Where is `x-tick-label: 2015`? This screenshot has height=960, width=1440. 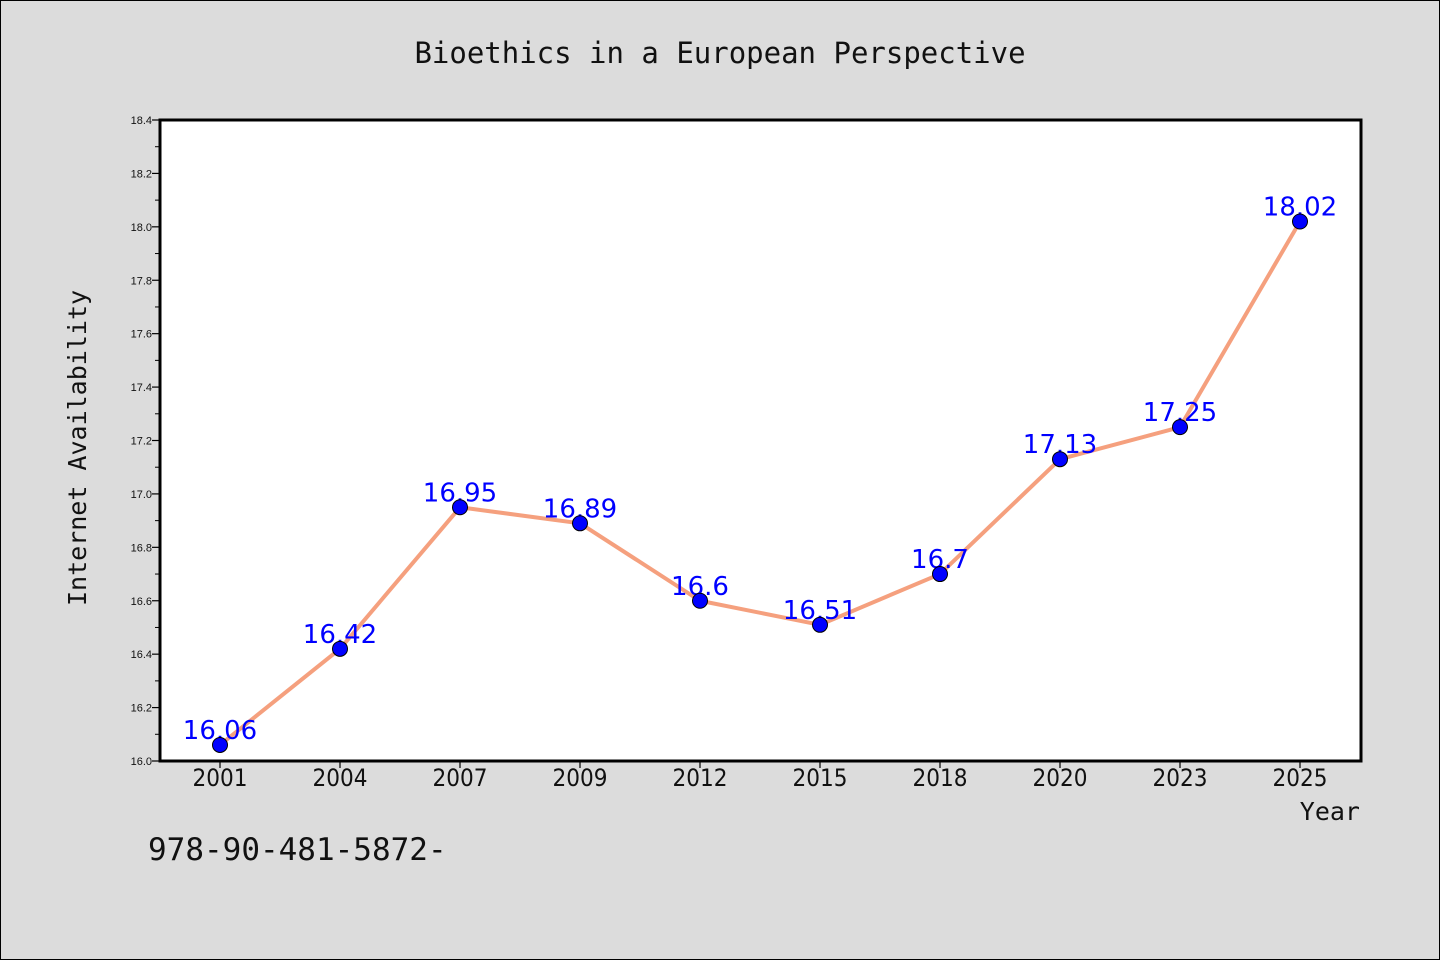 x-tick-label: 2015 is located at coordinates (820, 778).